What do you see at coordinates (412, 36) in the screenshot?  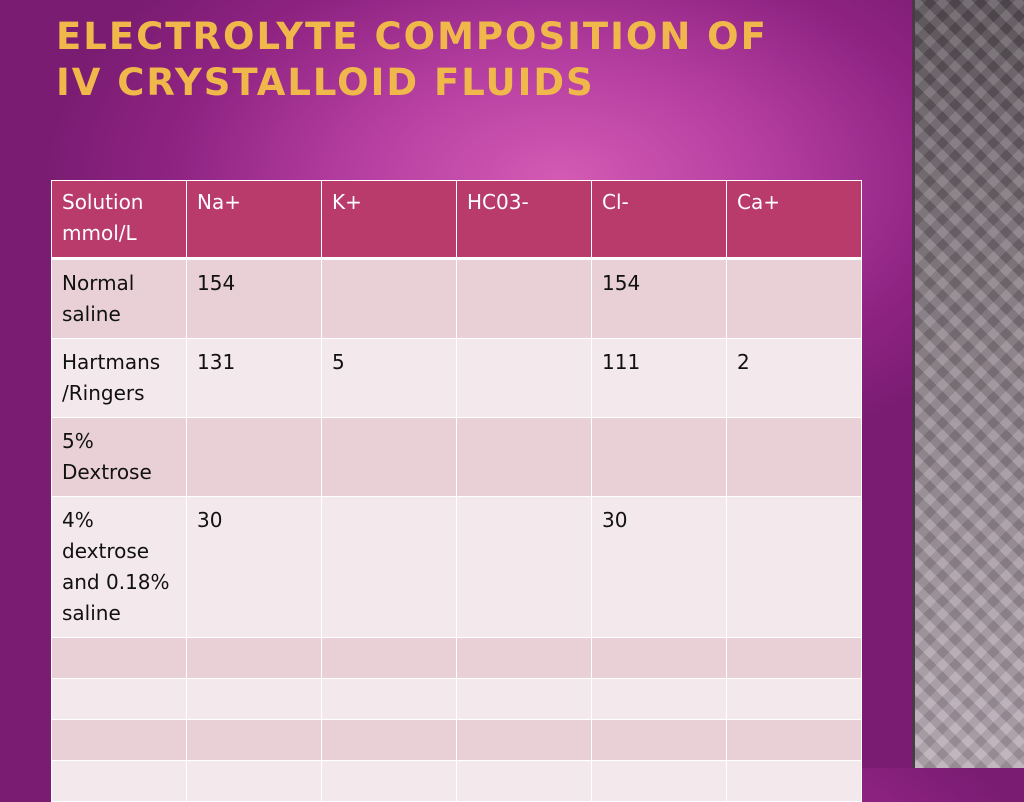 I see `title-line-1: ELECTROLYTE COMPOSITION OF` at bounding box center [412, 36].